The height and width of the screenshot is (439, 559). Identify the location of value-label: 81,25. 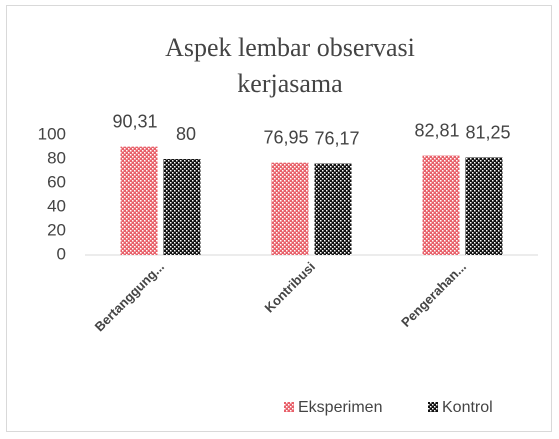
(487, 132).